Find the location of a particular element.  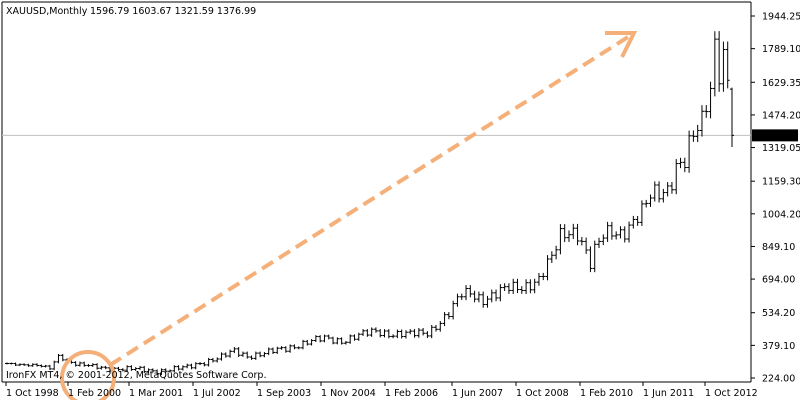

annotation-highlight-circle is located at coordinates (88, 375).